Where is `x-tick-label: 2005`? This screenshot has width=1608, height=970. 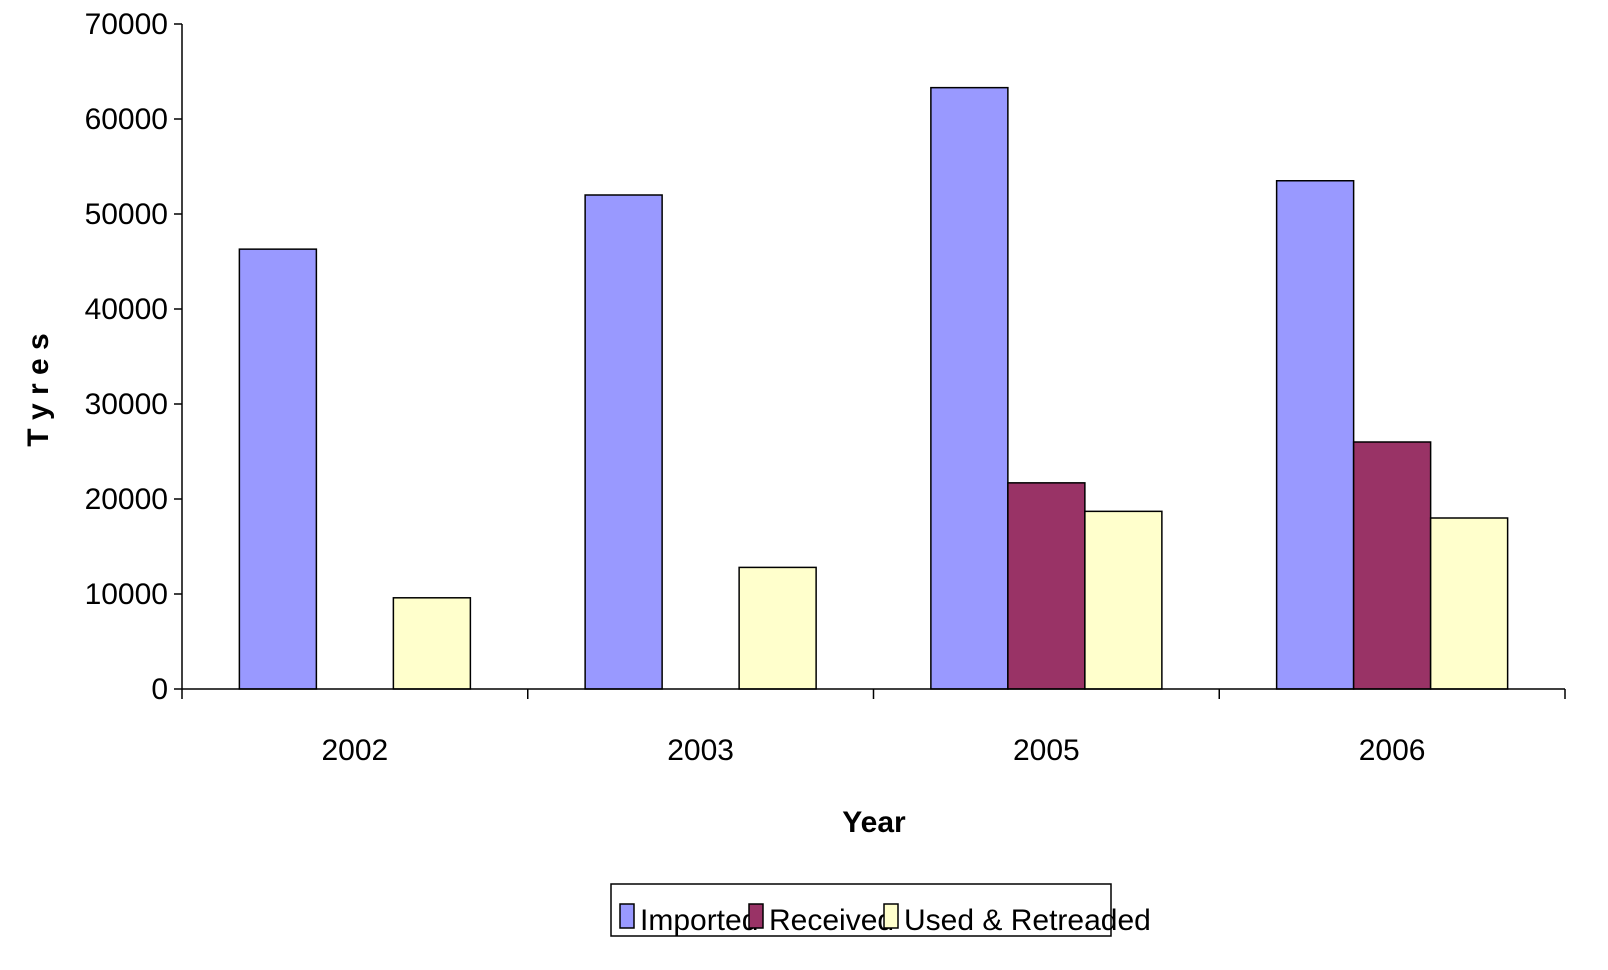 x-tick-label: 2005 is located at coordinates (1046, 750).